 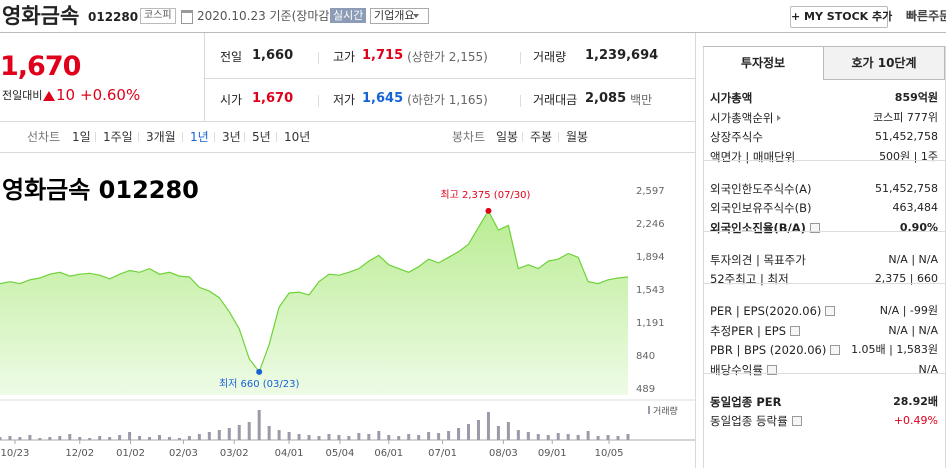 I want to click on candle-tab: 월봉, so click(x=577, y=137).